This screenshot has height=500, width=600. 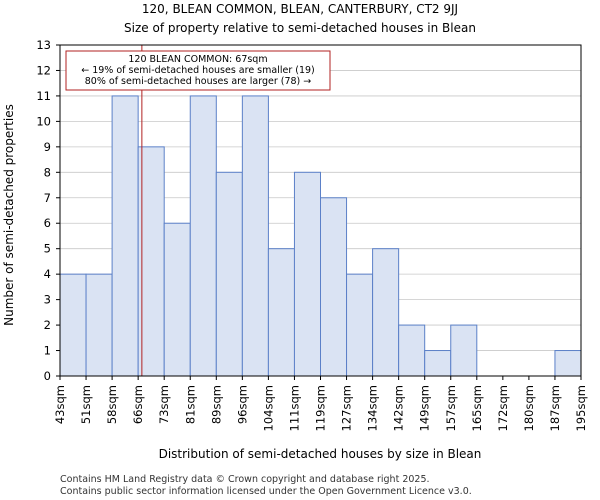 What do you see at coordinates (347, 408) in the screenshot?
I see `x-tick-label: 127sqm` at bounding box center [347, 408].